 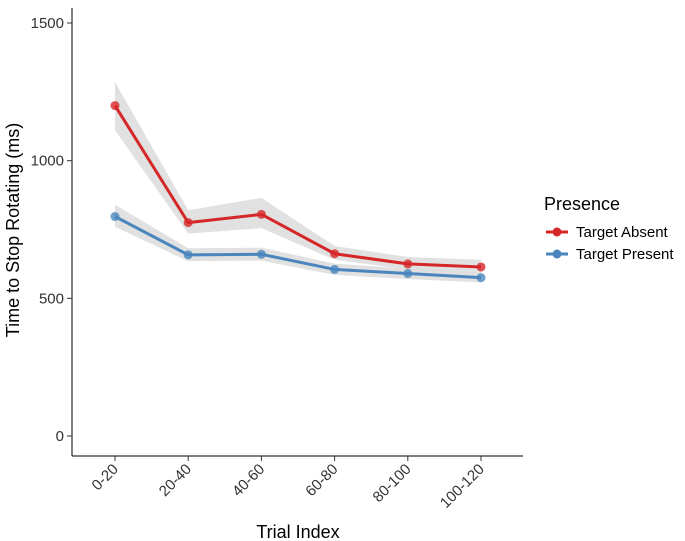 What do you see at coordinates (51, 298) in the screenshot?
I see `y-tick-label: 500` at bounding box center [51, 298].